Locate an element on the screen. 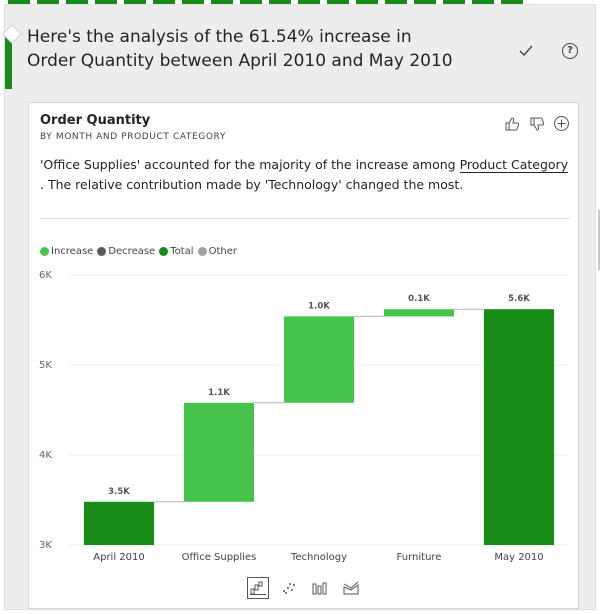 The width and height of the screenshot is (600, 614). legend-item-increase: Increase is located at coordinates (66, 251).